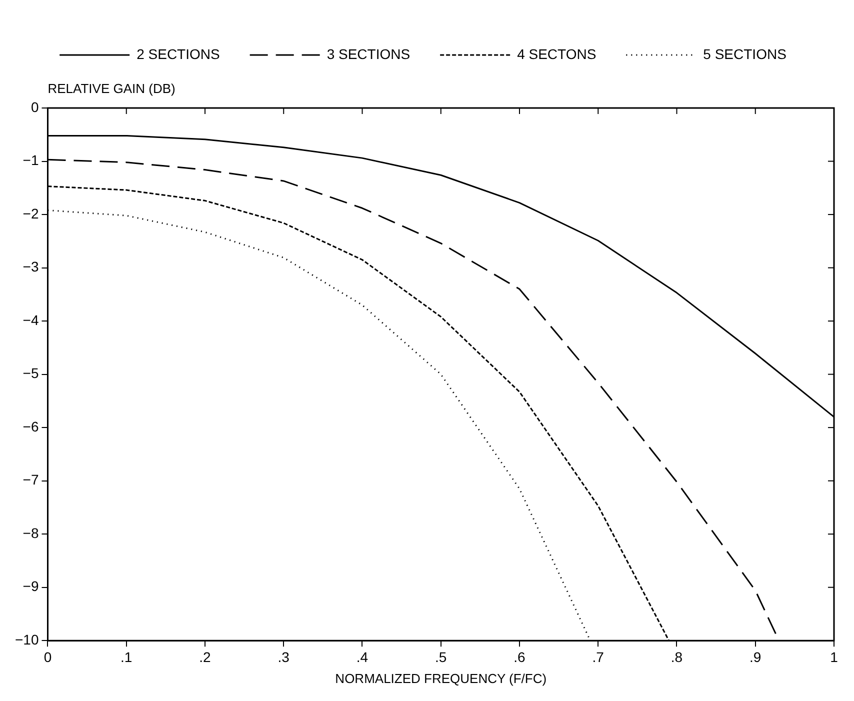 The image size is (854, 701). I want to click on x-tick-label: .5, so click(441, 656).